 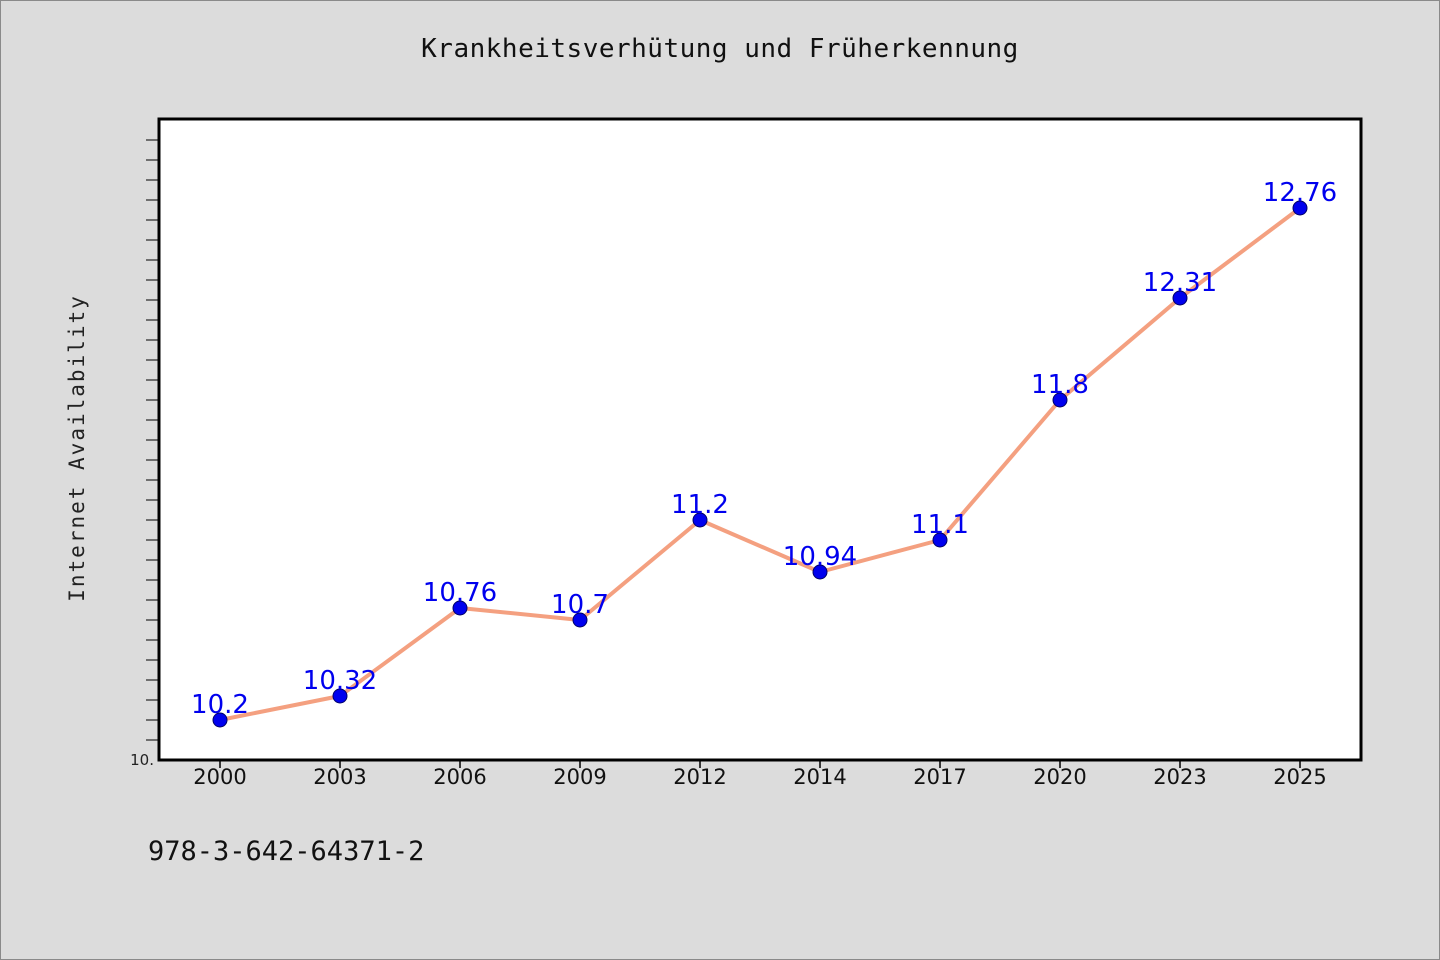 What do you see at coordinates (580, 605) in the screenshot?
I see `data-label: 10.7` at bounding box center [580, 605].